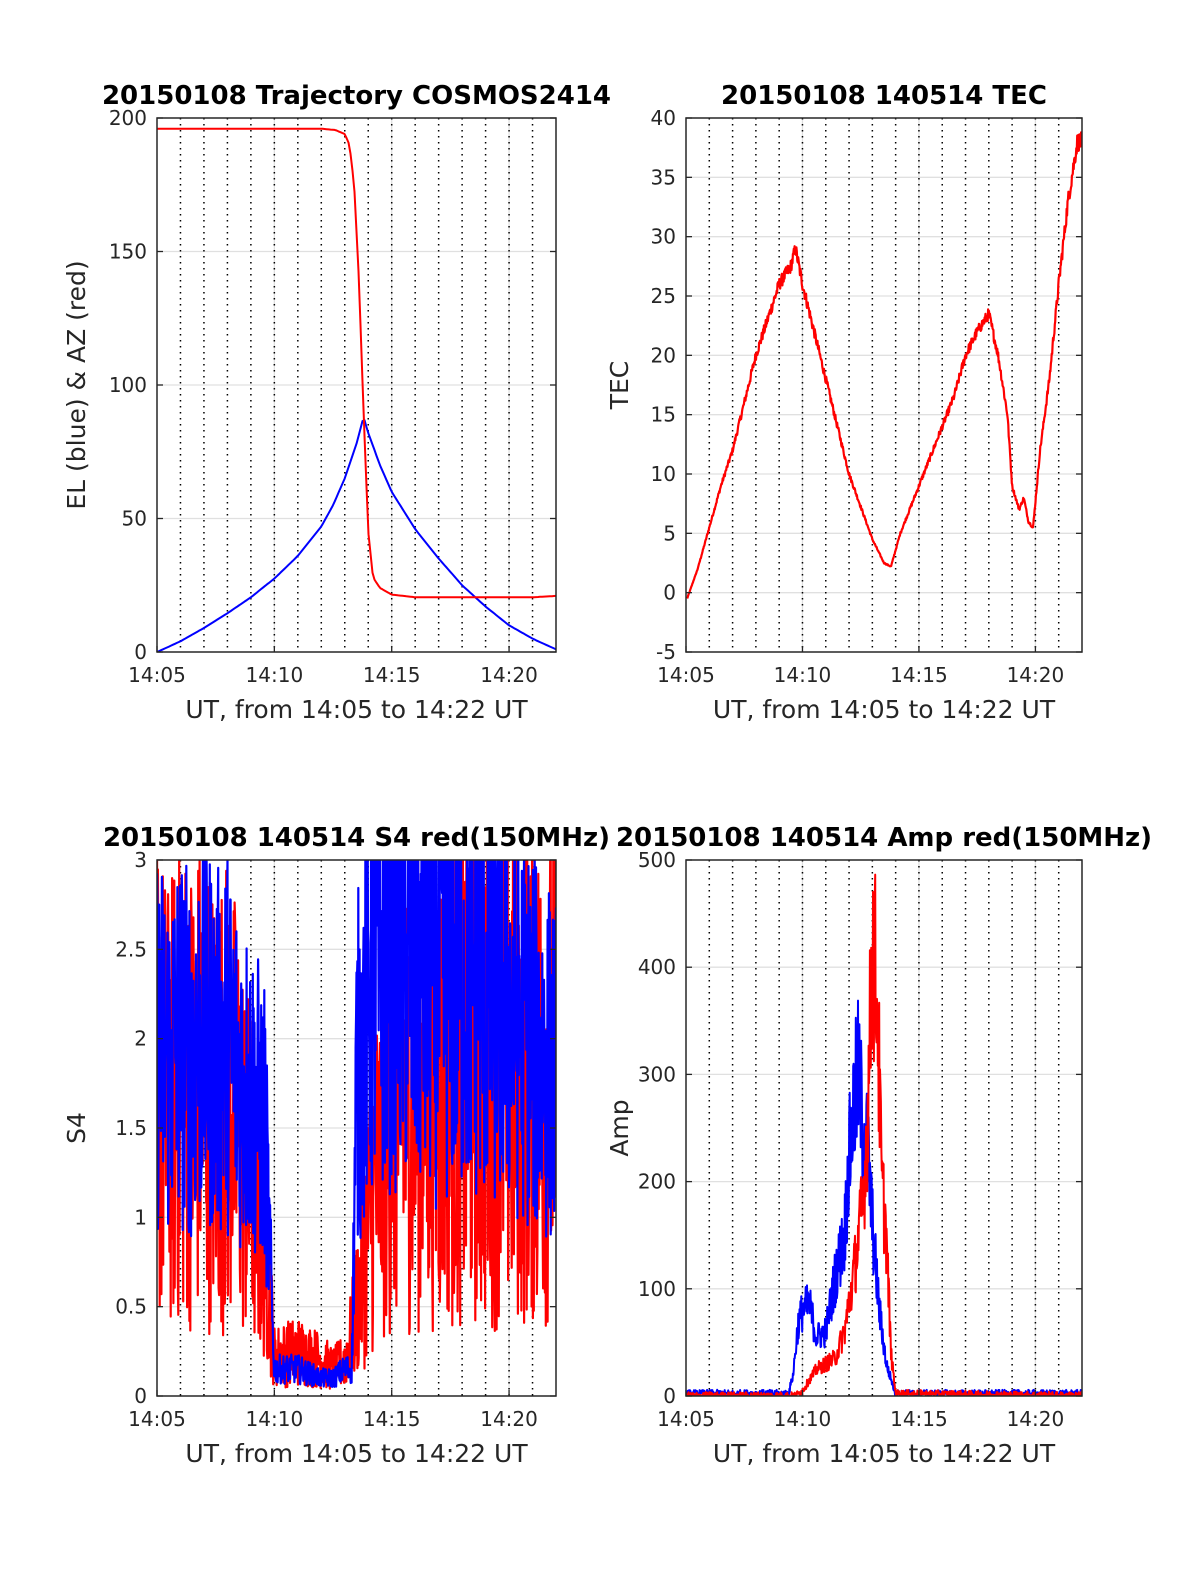  Describe the element at coordinates (76, 1128) in the screenshot. I see `y-axis-label: S4` at that location.